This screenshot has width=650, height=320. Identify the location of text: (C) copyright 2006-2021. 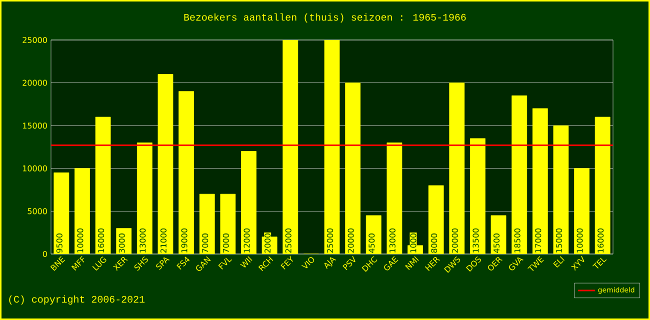
(77, 300).